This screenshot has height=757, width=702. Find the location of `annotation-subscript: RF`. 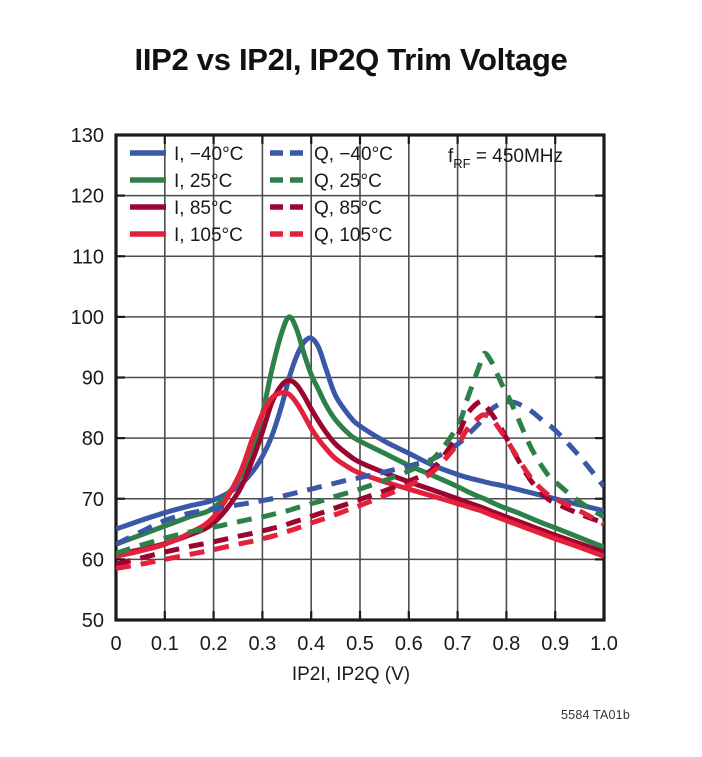

annotation-subscript: RF is located at coordinates (461, 163).